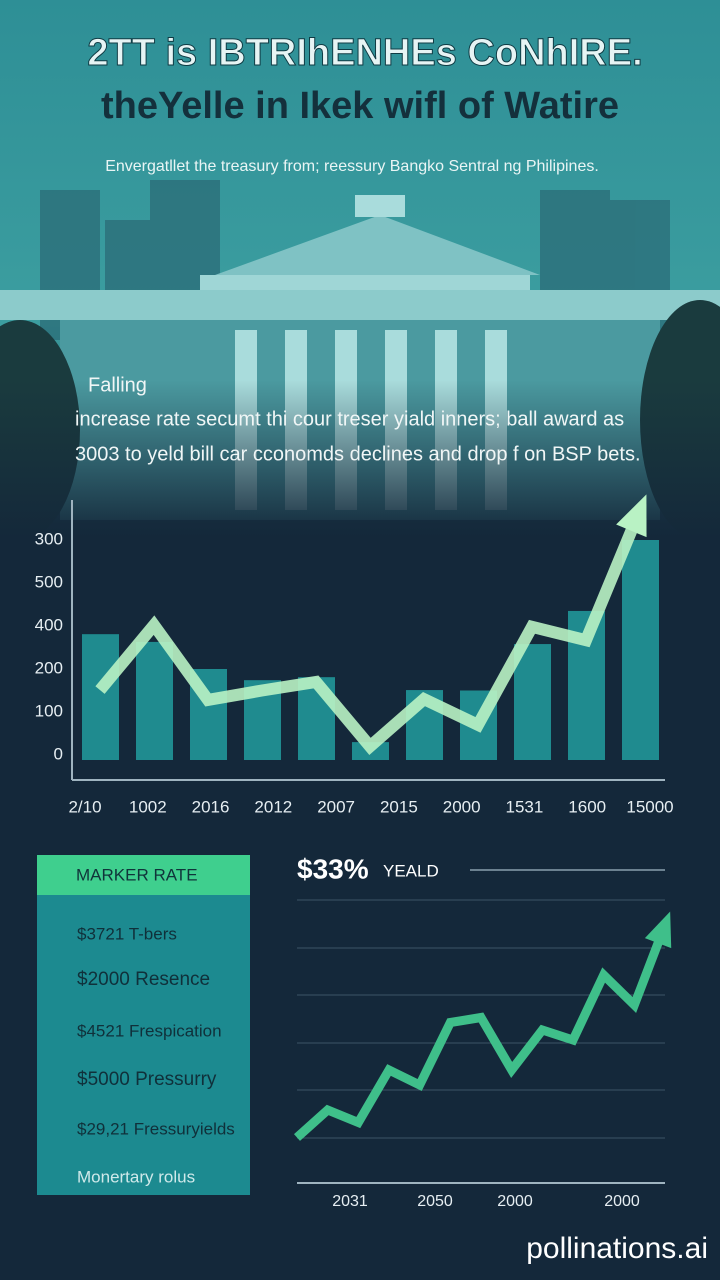 Image resolution: width=720 pixels, height=1280 pixels. What do you see at coordinates (136, 1176) in the screenshot?
I see `panel-item: Monertary rolus` at bounding box center [136, 1176].